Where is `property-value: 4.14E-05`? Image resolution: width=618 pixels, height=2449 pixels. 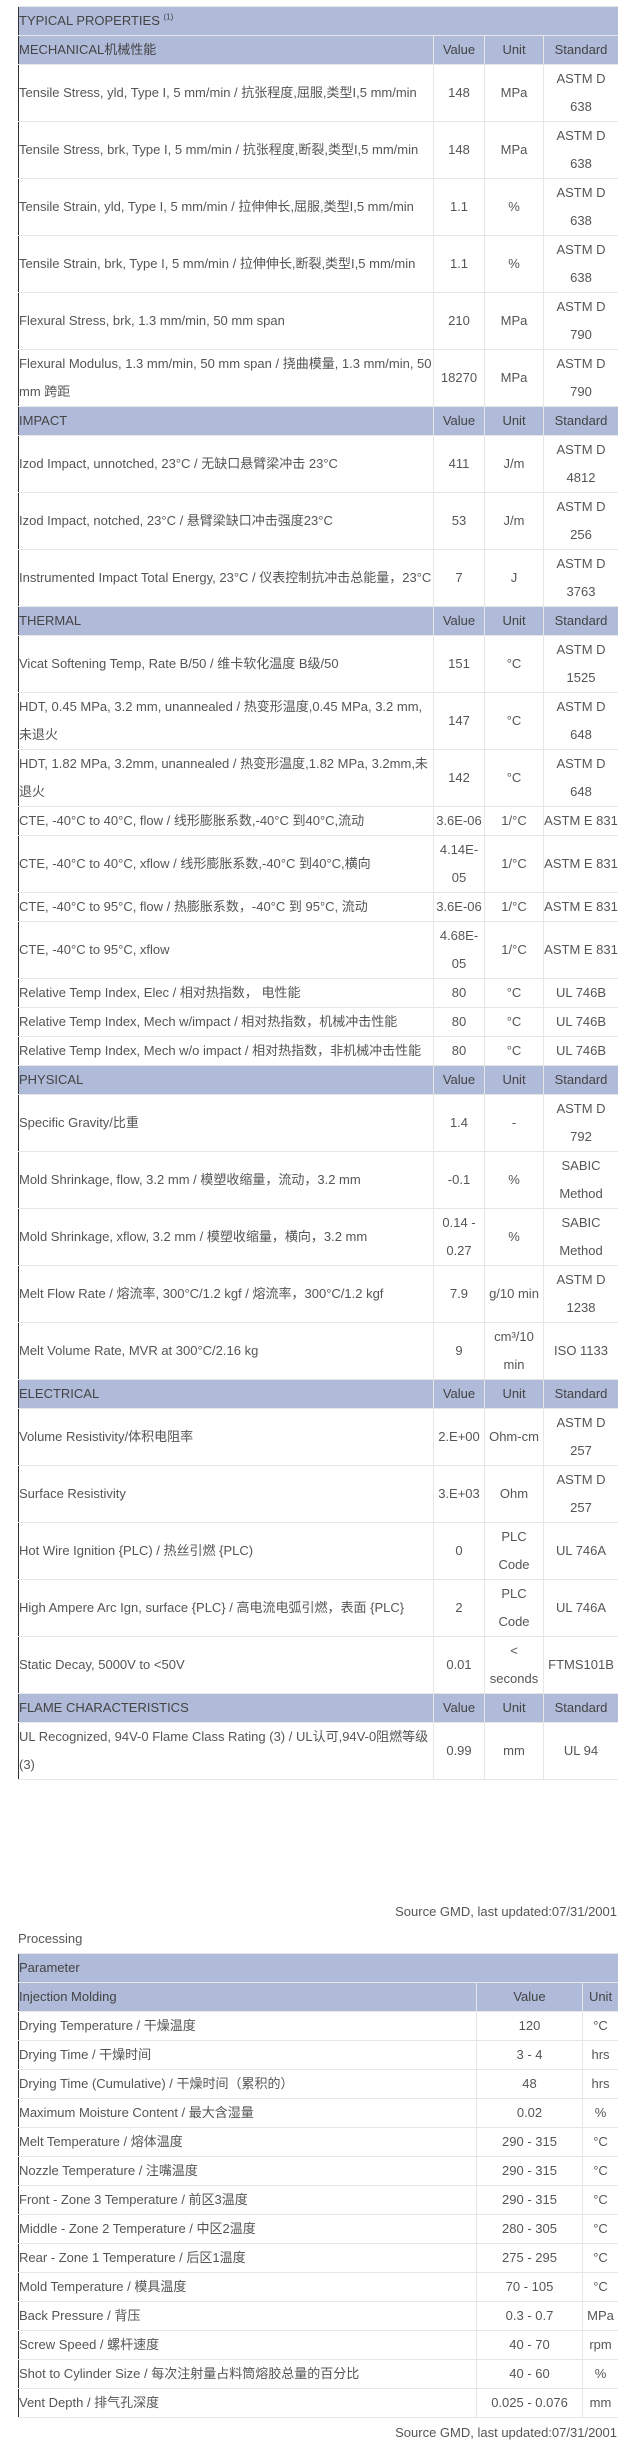
property-value: 4.14E-05 is located at coordinates (459, 864).